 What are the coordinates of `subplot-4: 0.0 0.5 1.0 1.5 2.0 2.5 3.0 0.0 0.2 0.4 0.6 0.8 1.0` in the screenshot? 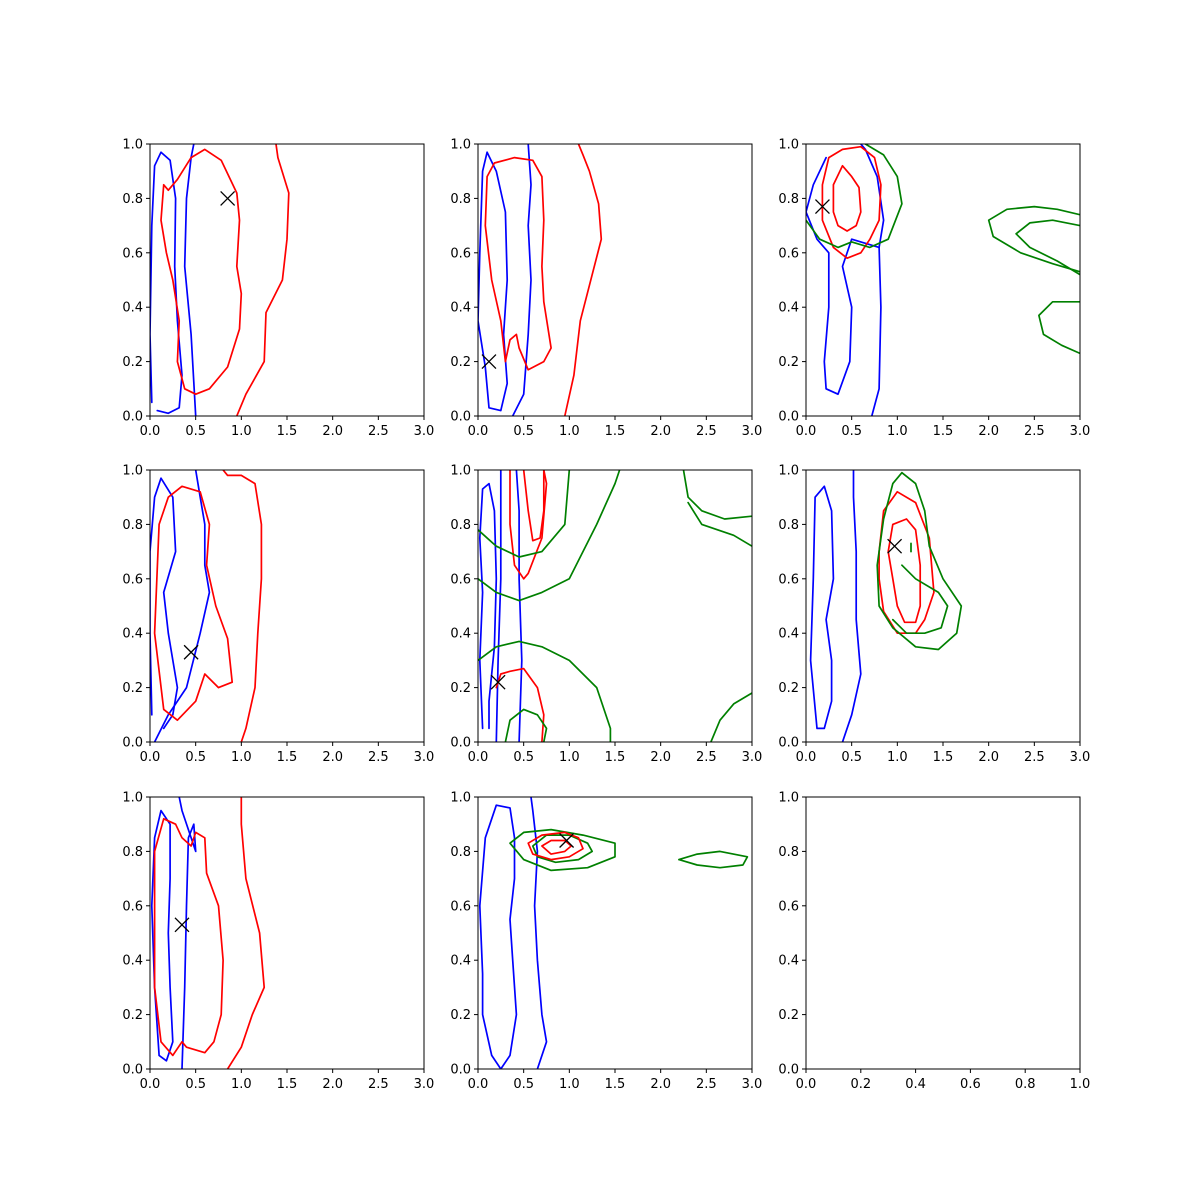 It's located at (278, 615).